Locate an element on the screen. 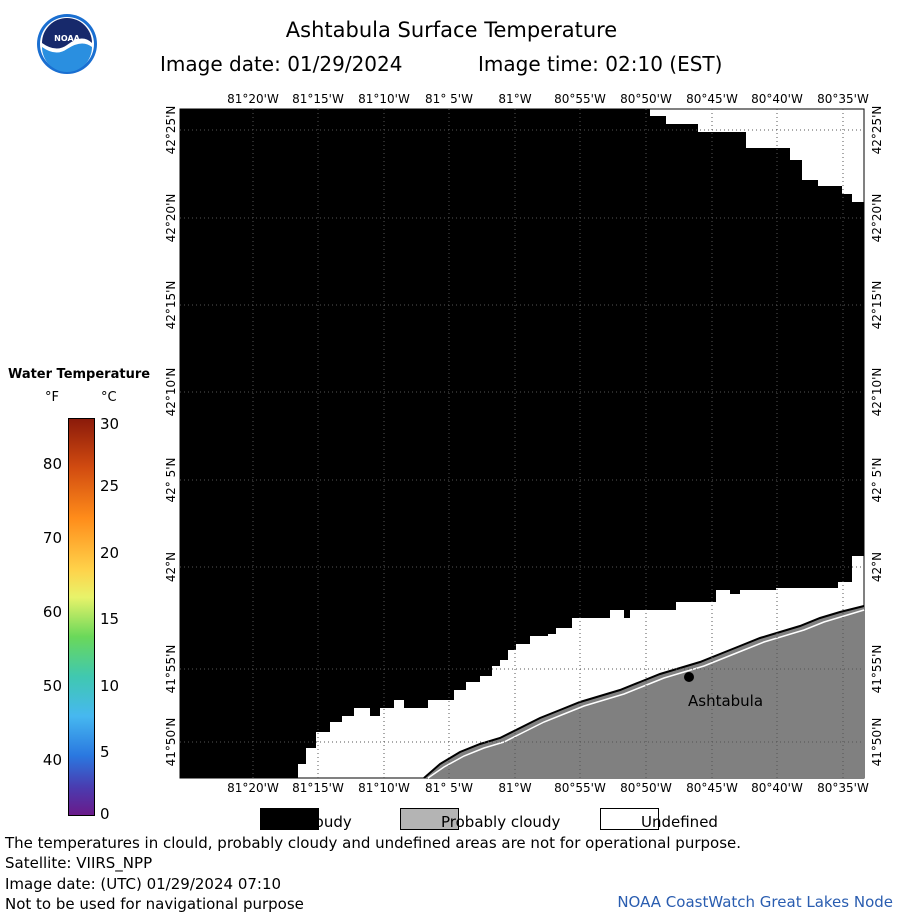 This screenshot has width=903, height=919. c-tick: 15 is located at coordinates (110, 619).